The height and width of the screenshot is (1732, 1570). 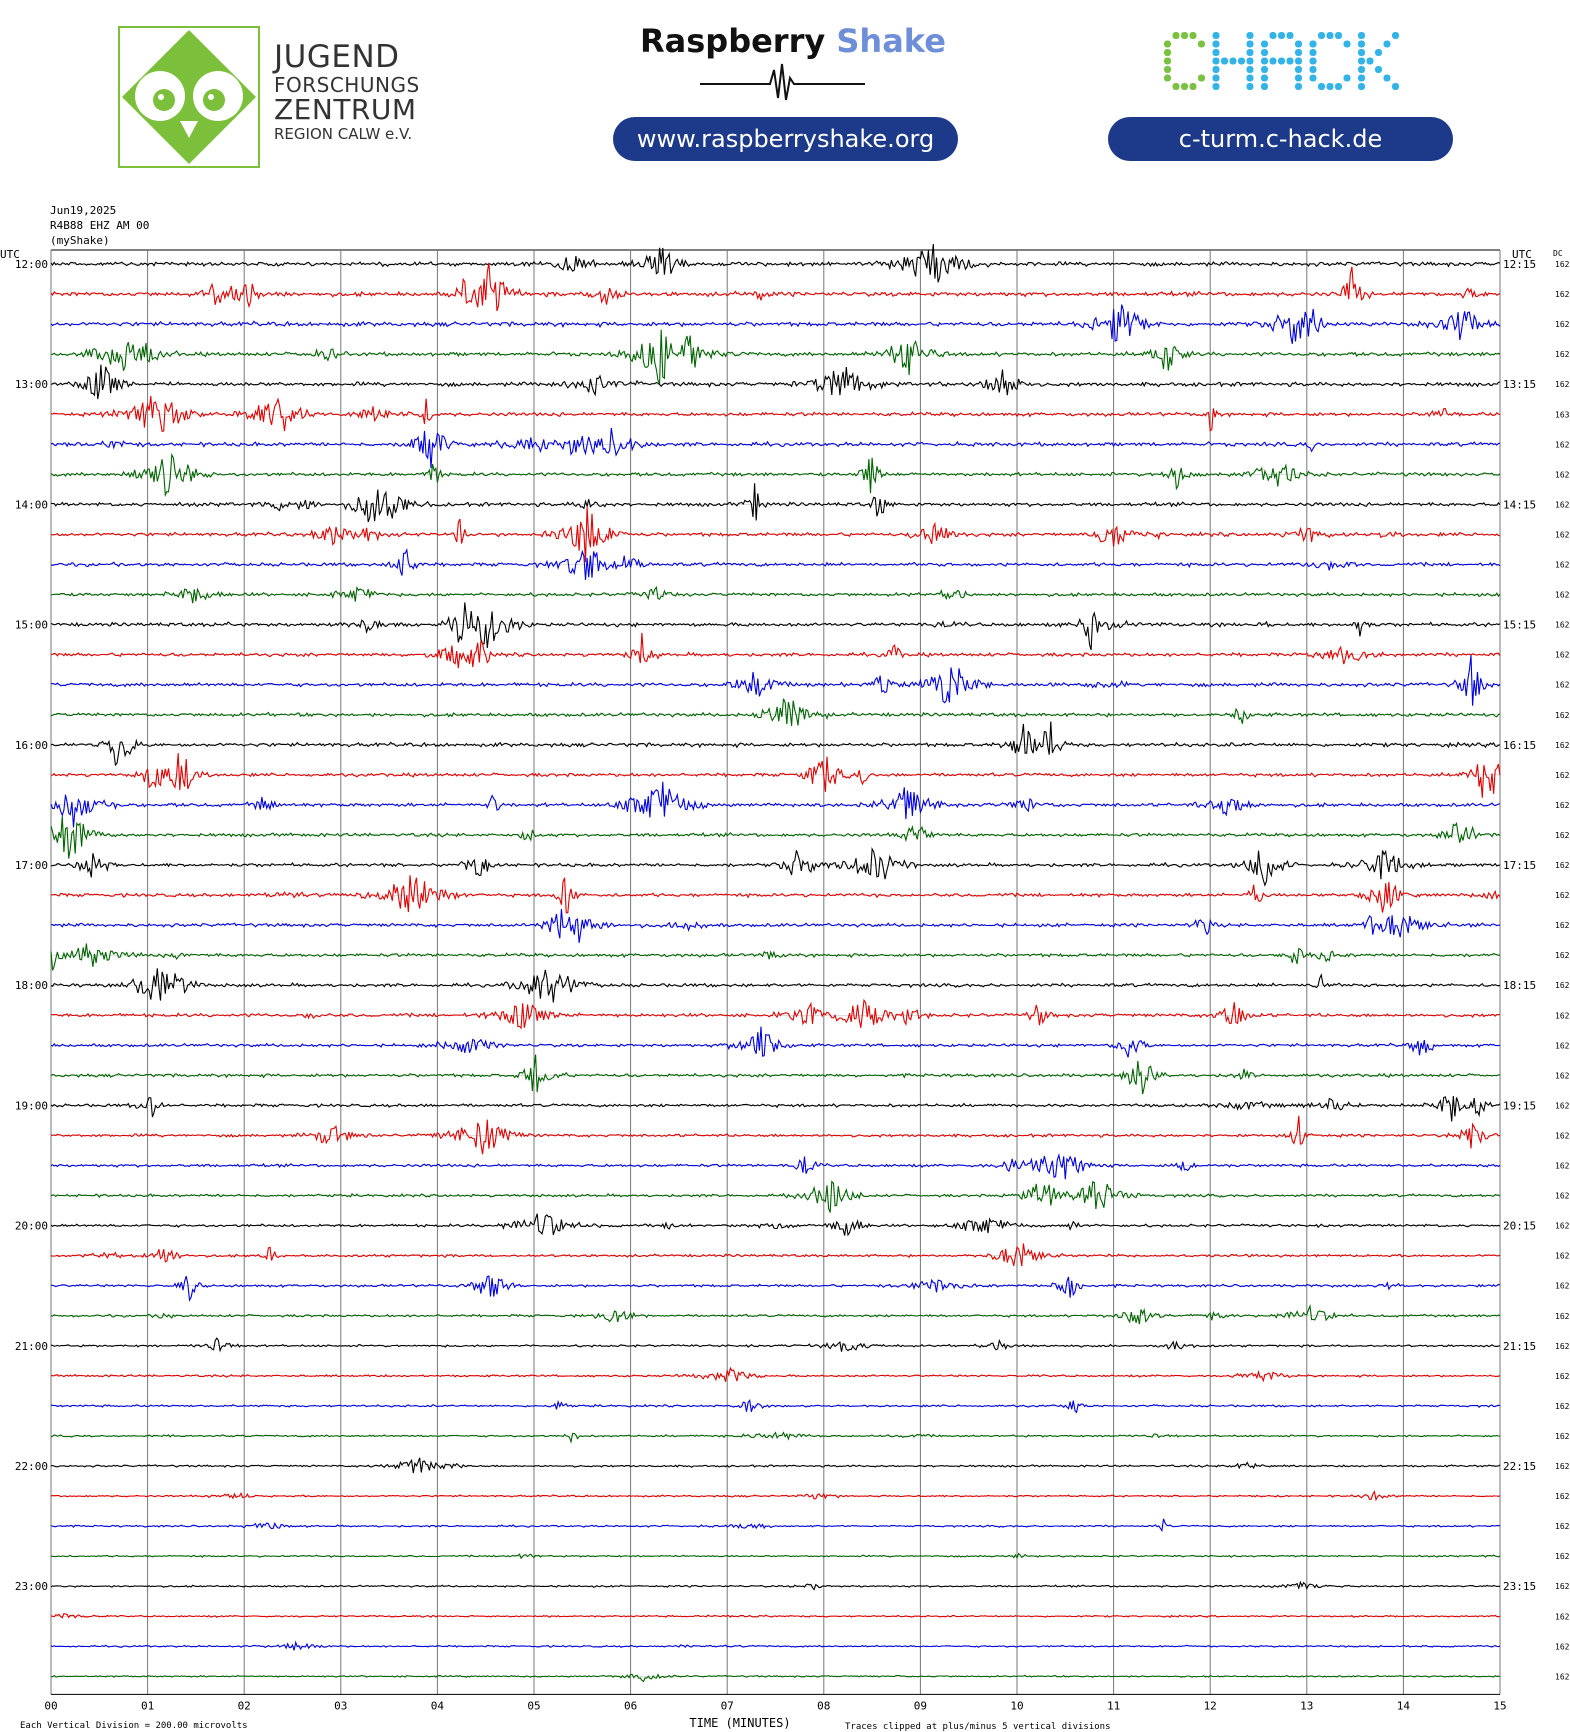 What do you see at coordinates (1562, 1466) in the screenshot?
I see `dc-value-label: 16262` at bounding box center [1562, 1466].